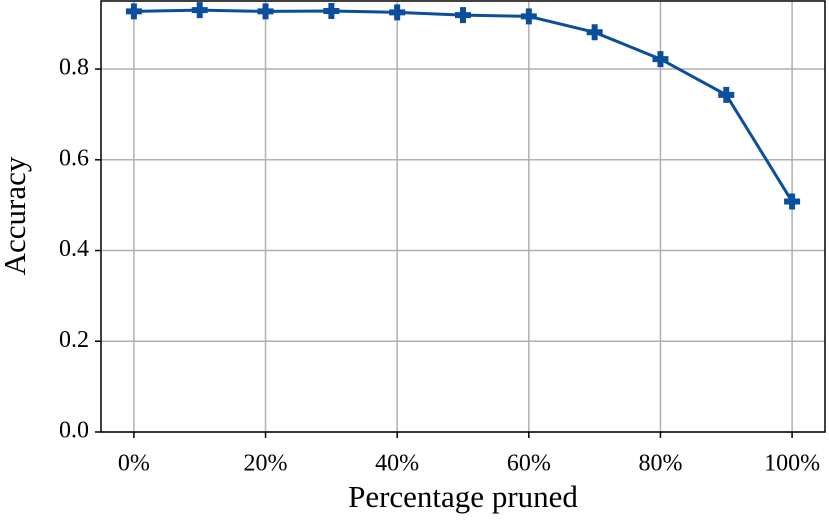 This screenshot has width=829, height=521. What do you see at coordinates (397, 464) in the screenshot?
I see `x-tick-label: 40%` at bounding box center [397, 464].